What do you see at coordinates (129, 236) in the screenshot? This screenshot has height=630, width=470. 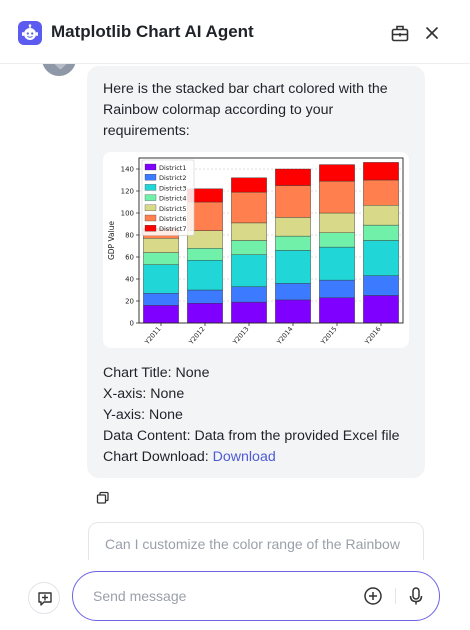 I see `y-tick-label: 80` at bounding box center [129, 236].